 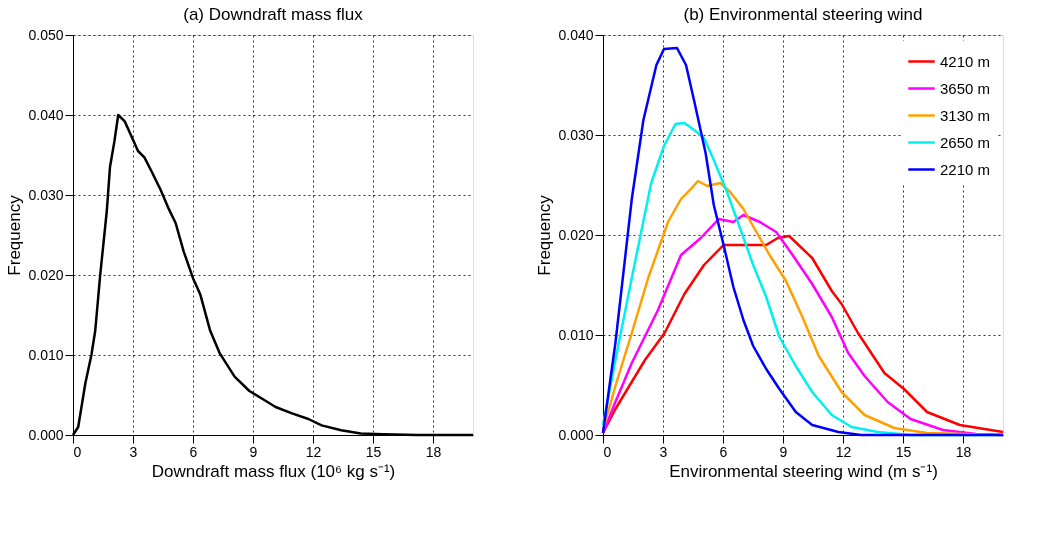 What do you see at coordinates (803, 14) in the screenshot?
I see `chart-title: (b) Environmental steering wind` at bounding box center [803, 14].